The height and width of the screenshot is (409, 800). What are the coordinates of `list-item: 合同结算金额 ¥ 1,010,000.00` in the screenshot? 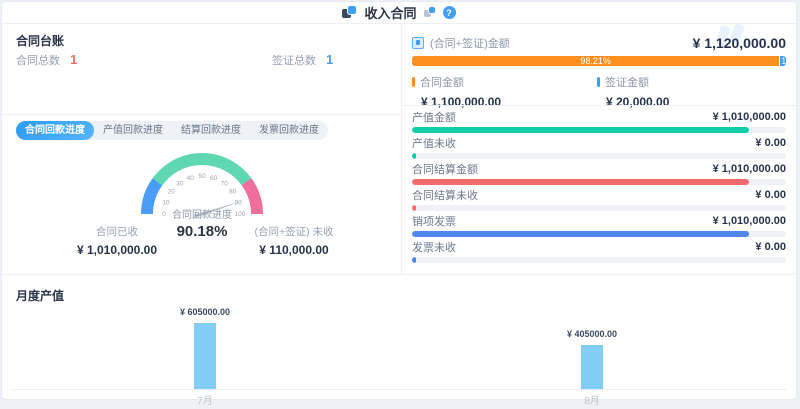 It's located at (599, 174).